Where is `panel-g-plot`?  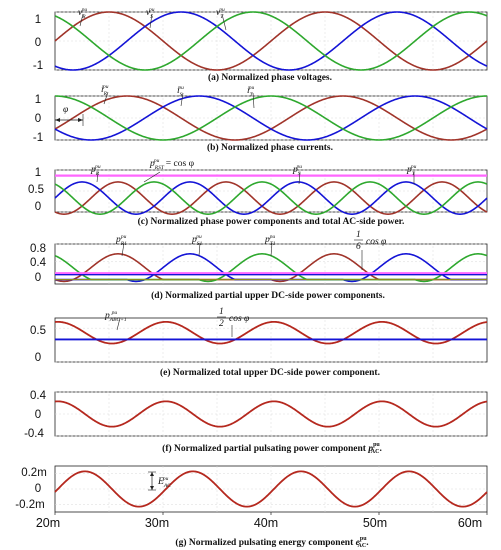
panel-g-plot is located at coordinates (271, 490).